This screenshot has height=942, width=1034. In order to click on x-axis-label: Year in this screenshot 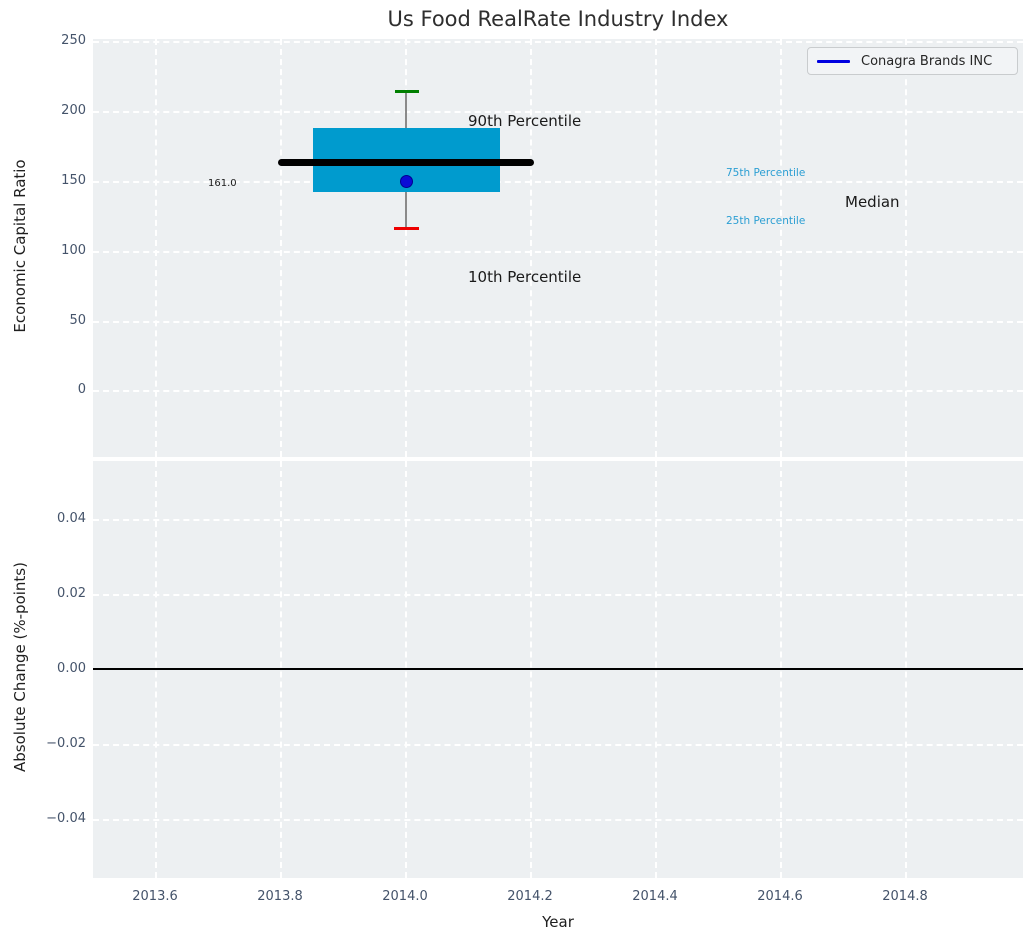, I will do `click(558, 922)`.